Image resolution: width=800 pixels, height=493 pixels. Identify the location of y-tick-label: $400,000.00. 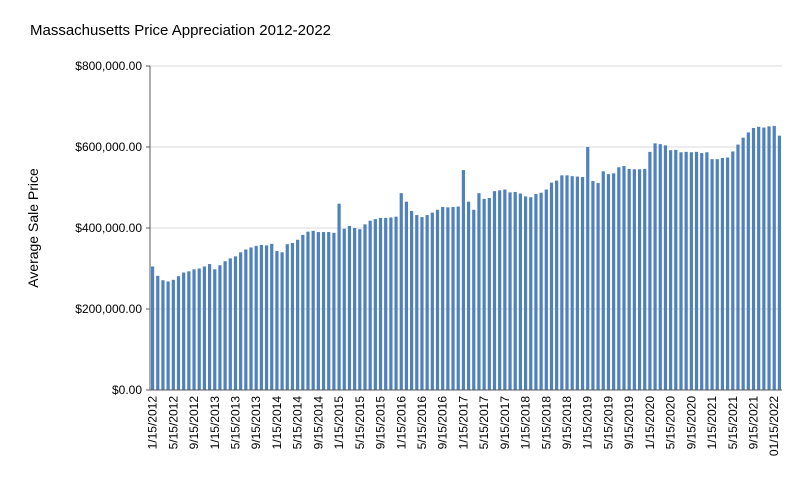
(108, 228).